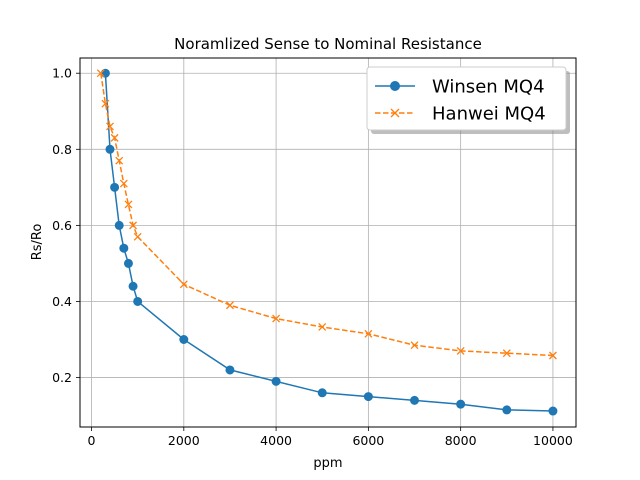 Image resolution: width=640 pixels, height=480 pixels. What do you see at coordinates (368, 440) in the screenshot?
I see `x-tick-label: 6000` at bounding box center [368, 440].